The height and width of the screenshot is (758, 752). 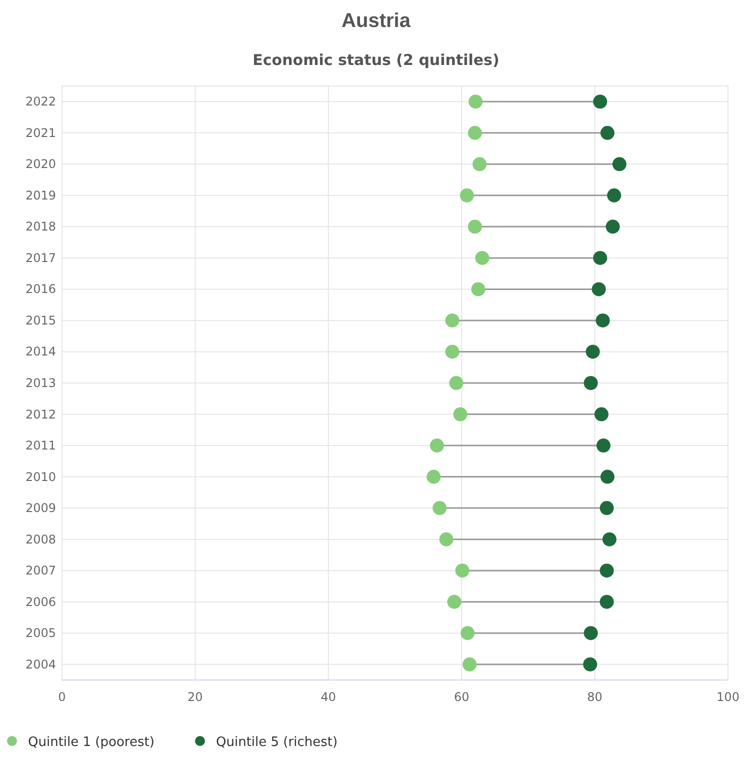 What do you see at coordinates (376, 60) in the screenshot?
I see `chart-subtitle: Economic status (2 quintiles)` at bounding box center [376, 60].